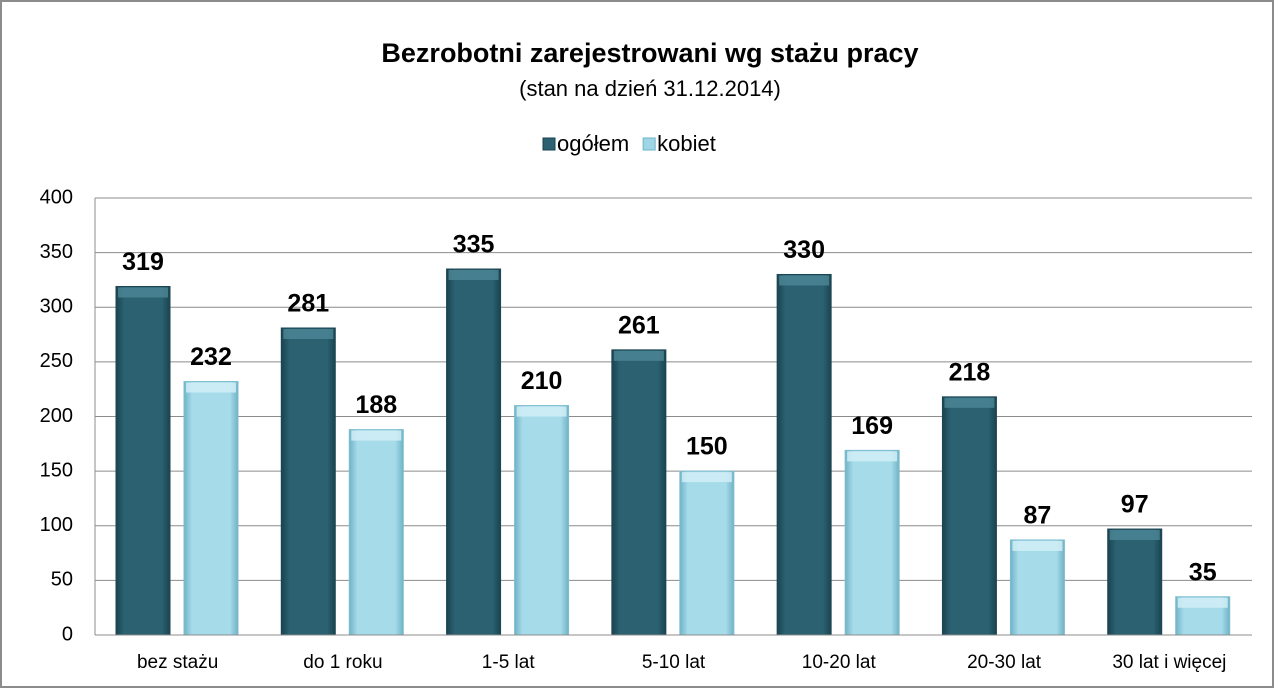  I want to click on data-label: 232, so click(211, 357).